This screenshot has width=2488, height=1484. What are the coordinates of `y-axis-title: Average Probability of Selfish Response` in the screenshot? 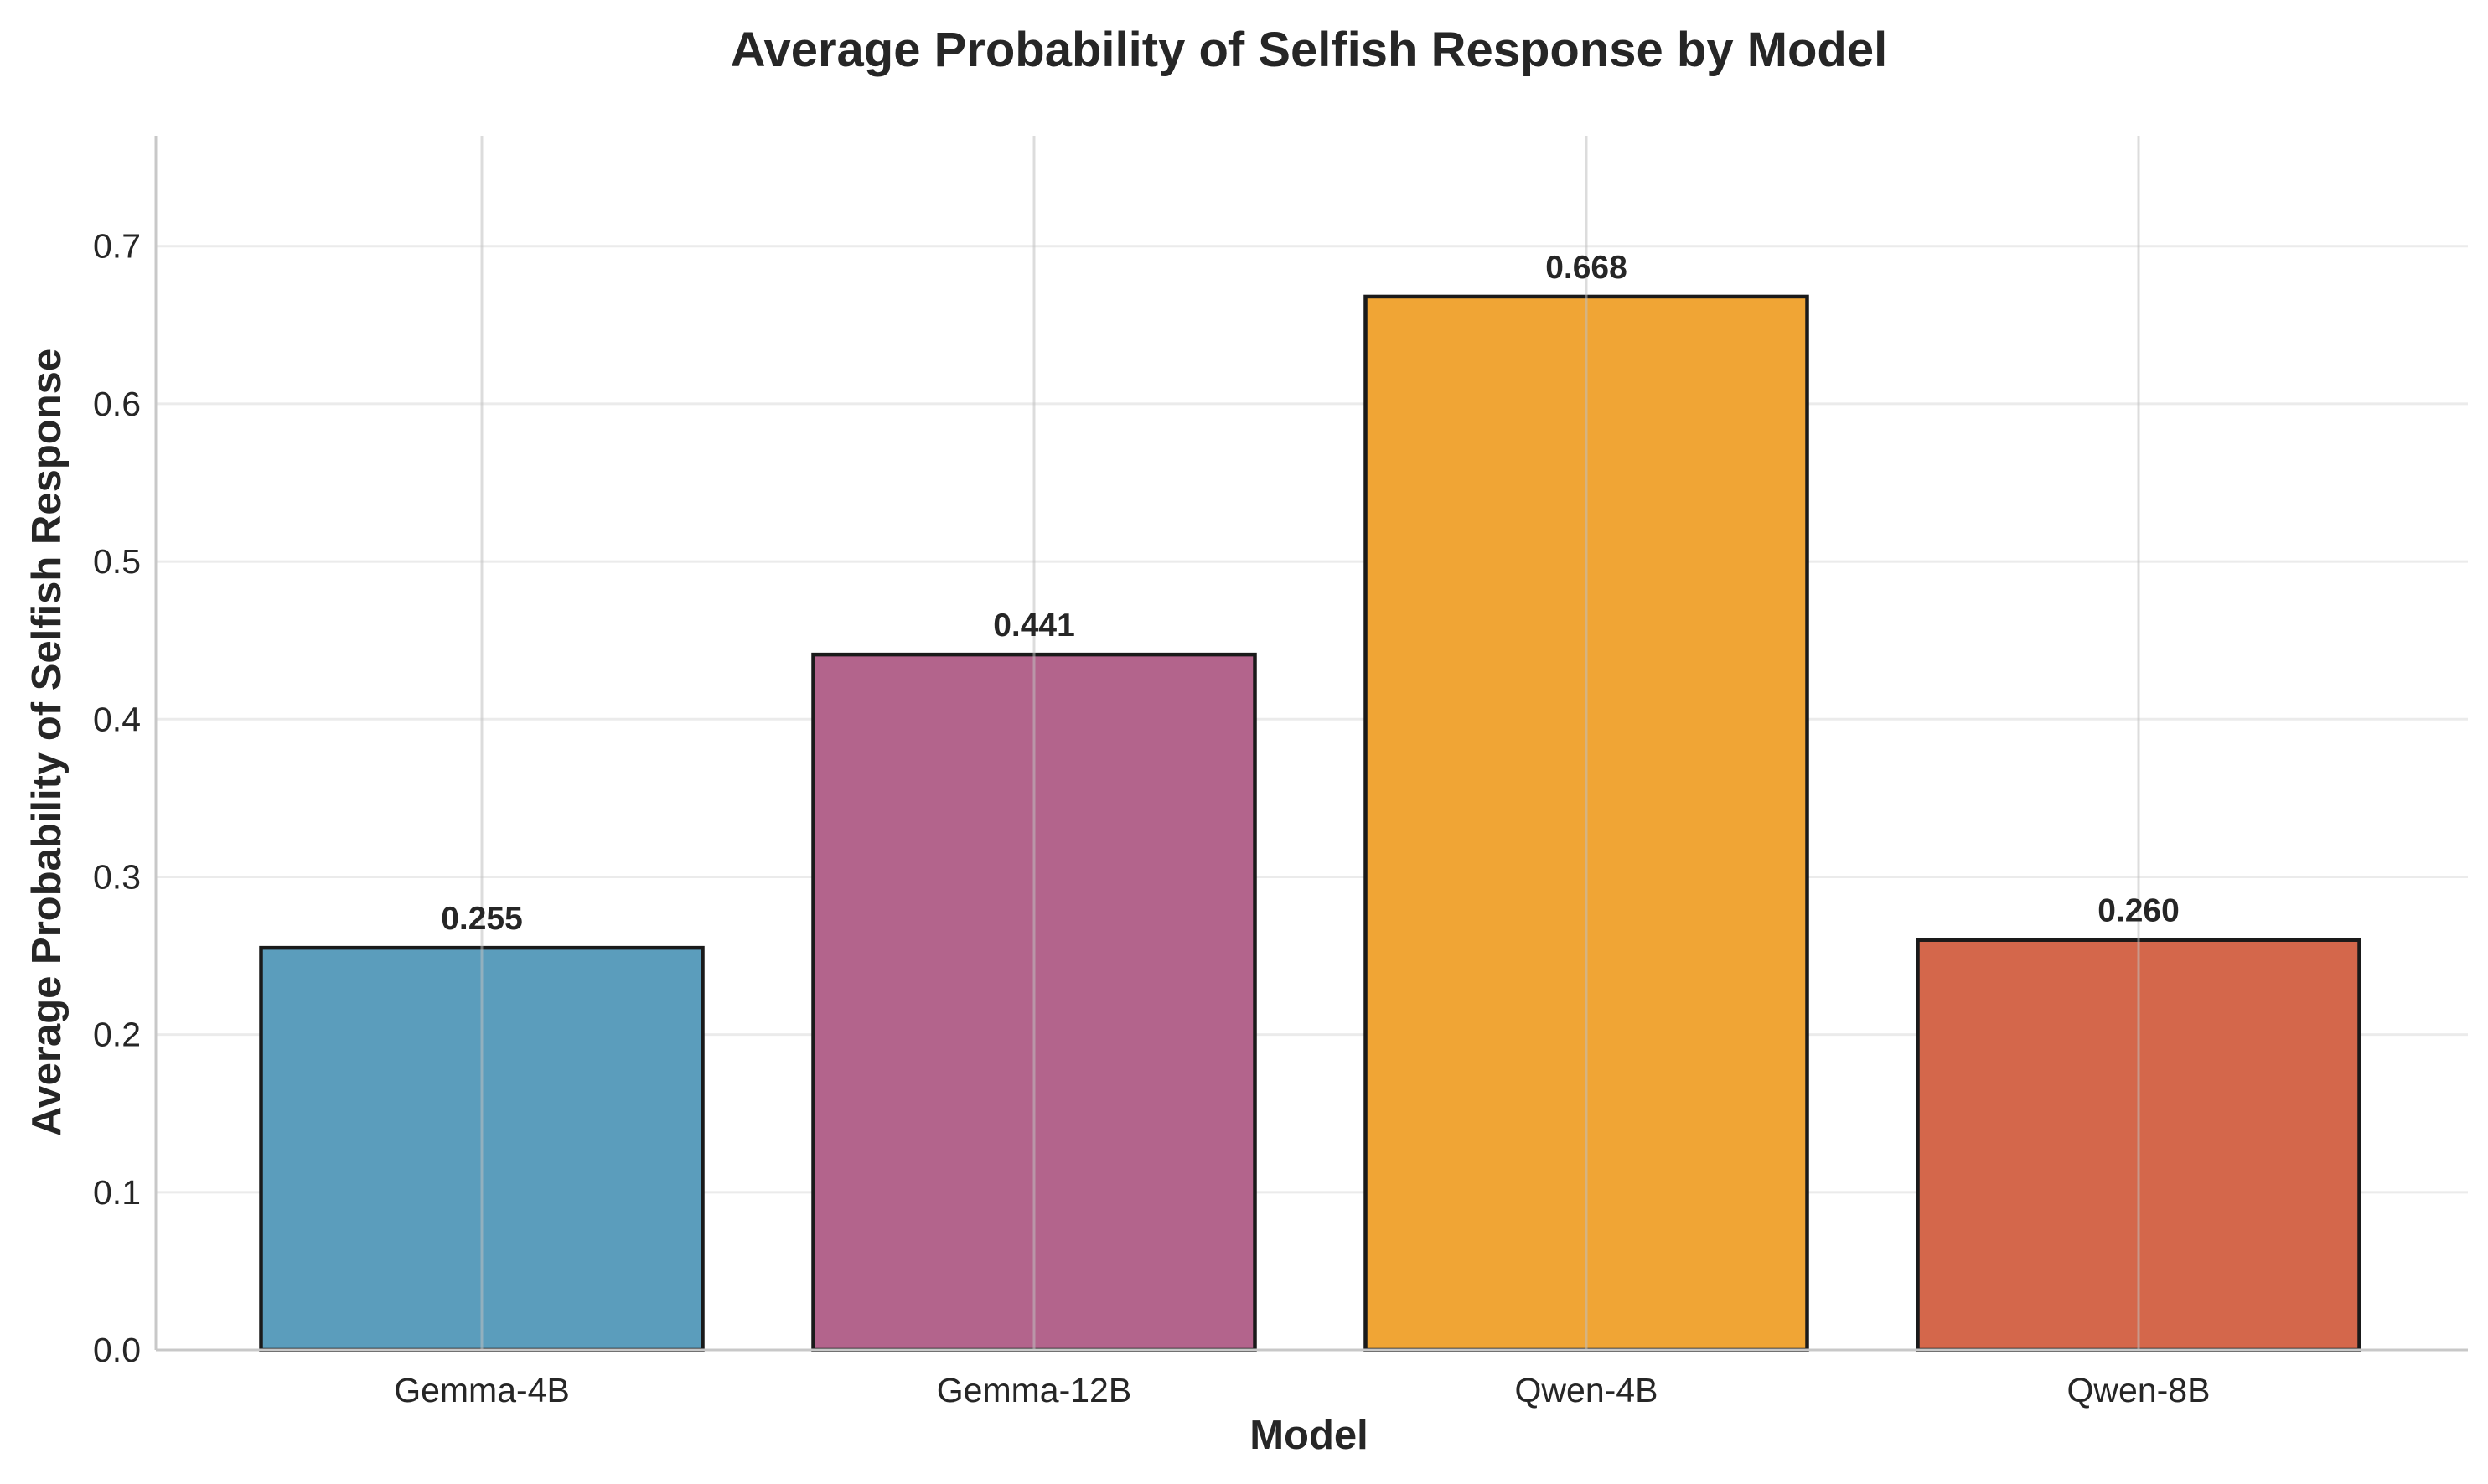 It's located at (47, 743).